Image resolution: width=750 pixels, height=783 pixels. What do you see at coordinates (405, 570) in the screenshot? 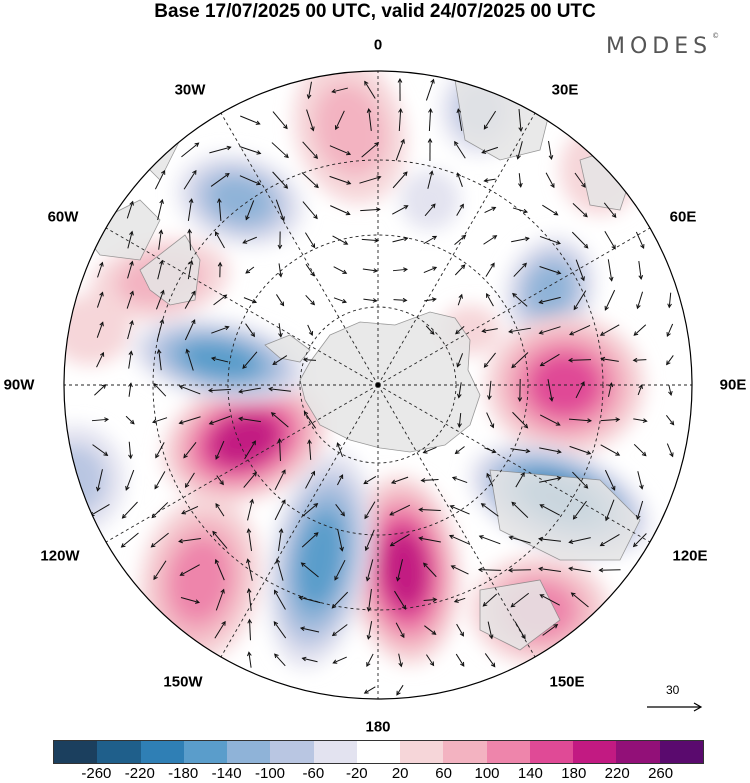
I see `anomaly-contour` at bounding box center [405, 570].